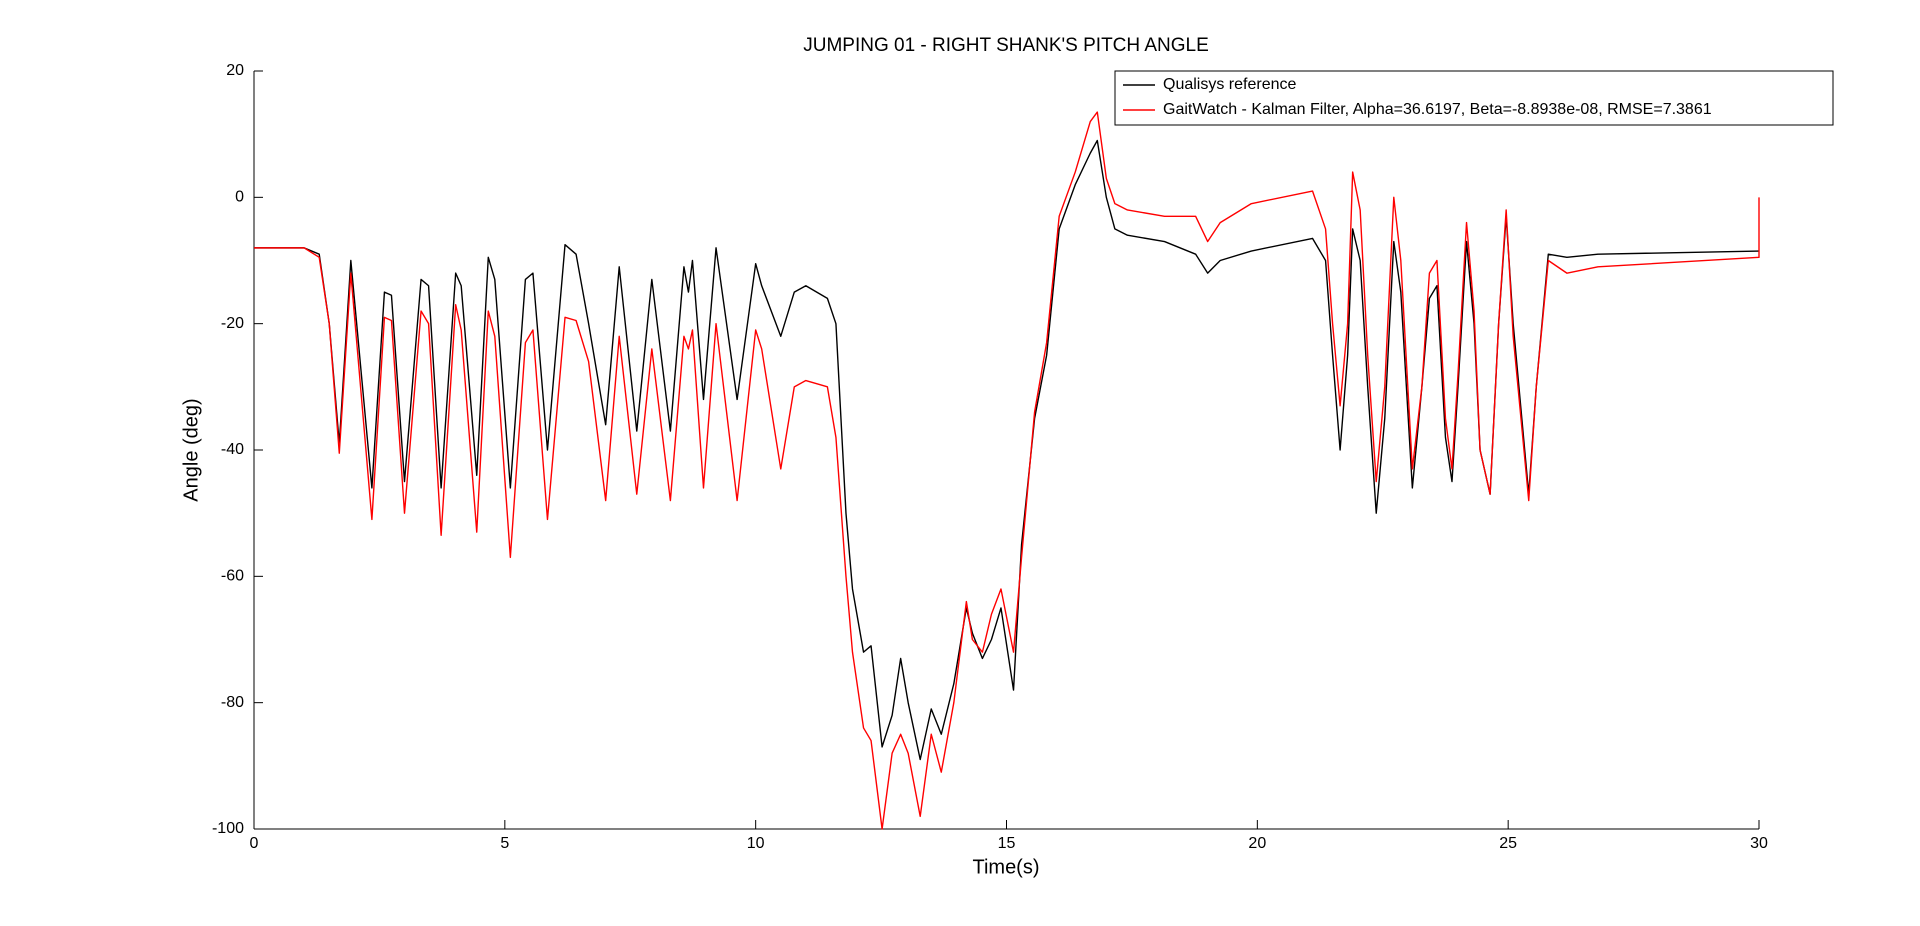 This screenshot has height=926, width=1920. I want to click on x-tick-label: 20, so click(1257, 843).